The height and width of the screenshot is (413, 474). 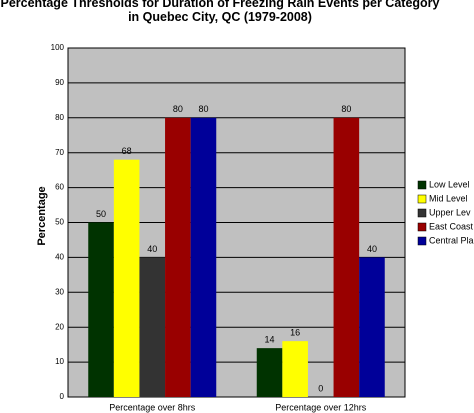 What do you see at coordinates (321, 407) in the screenshot?
I see `x-tick-label: Percentage over 12hrs` at bounding box center [321, 407].